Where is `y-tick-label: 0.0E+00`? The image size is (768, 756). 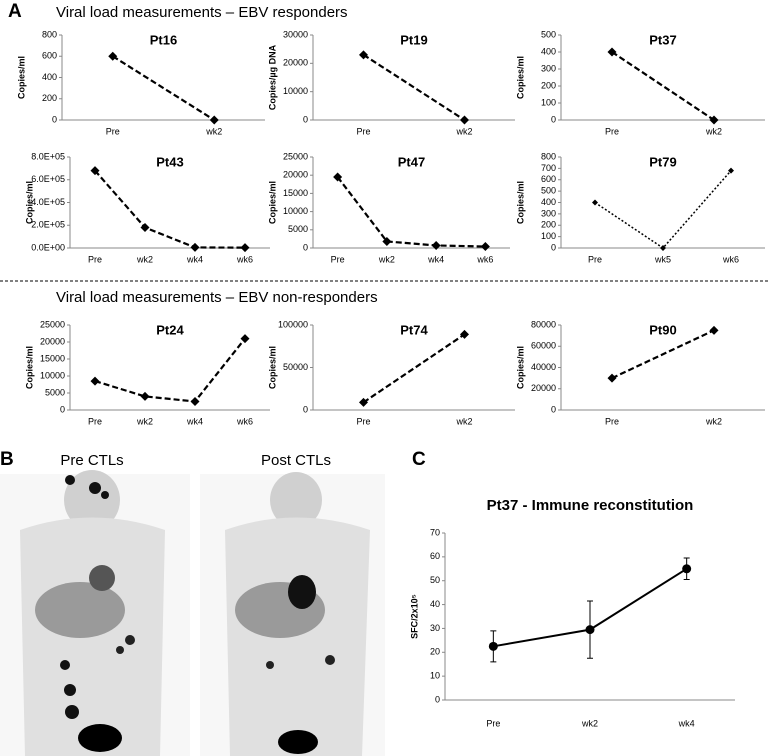
y-tick-label: 0.0E+00 is located at coordinates (48, 247).